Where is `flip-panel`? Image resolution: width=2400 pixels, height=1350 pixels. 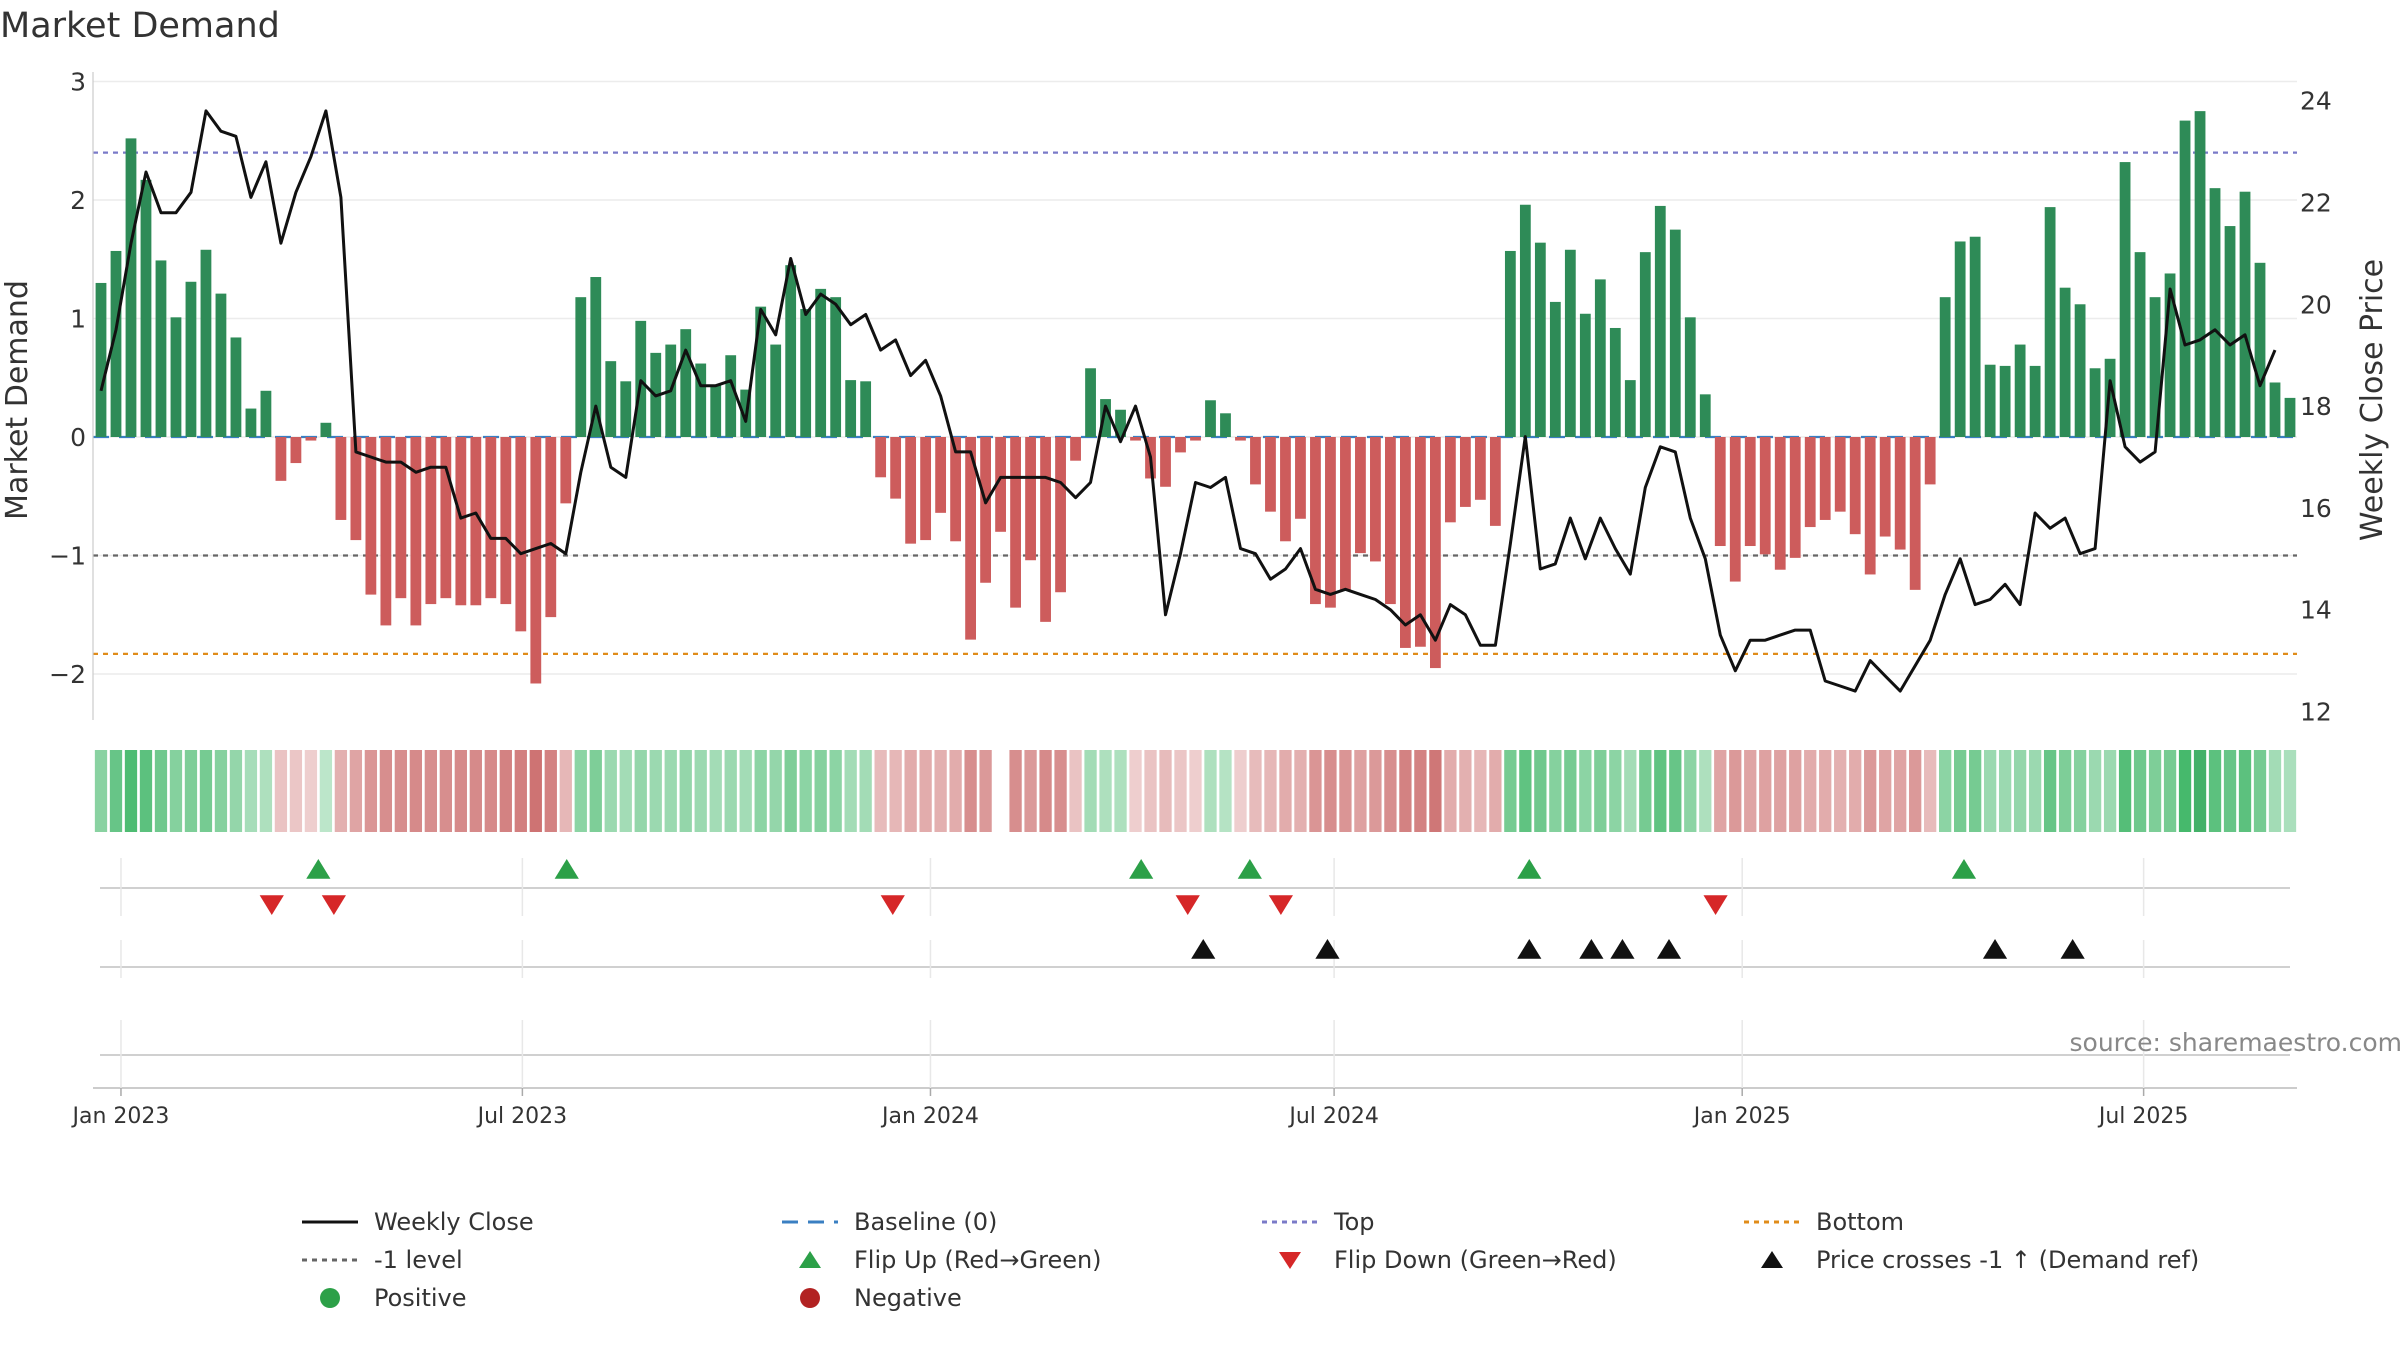
flip-panel is located at coordinates (1195, 887).